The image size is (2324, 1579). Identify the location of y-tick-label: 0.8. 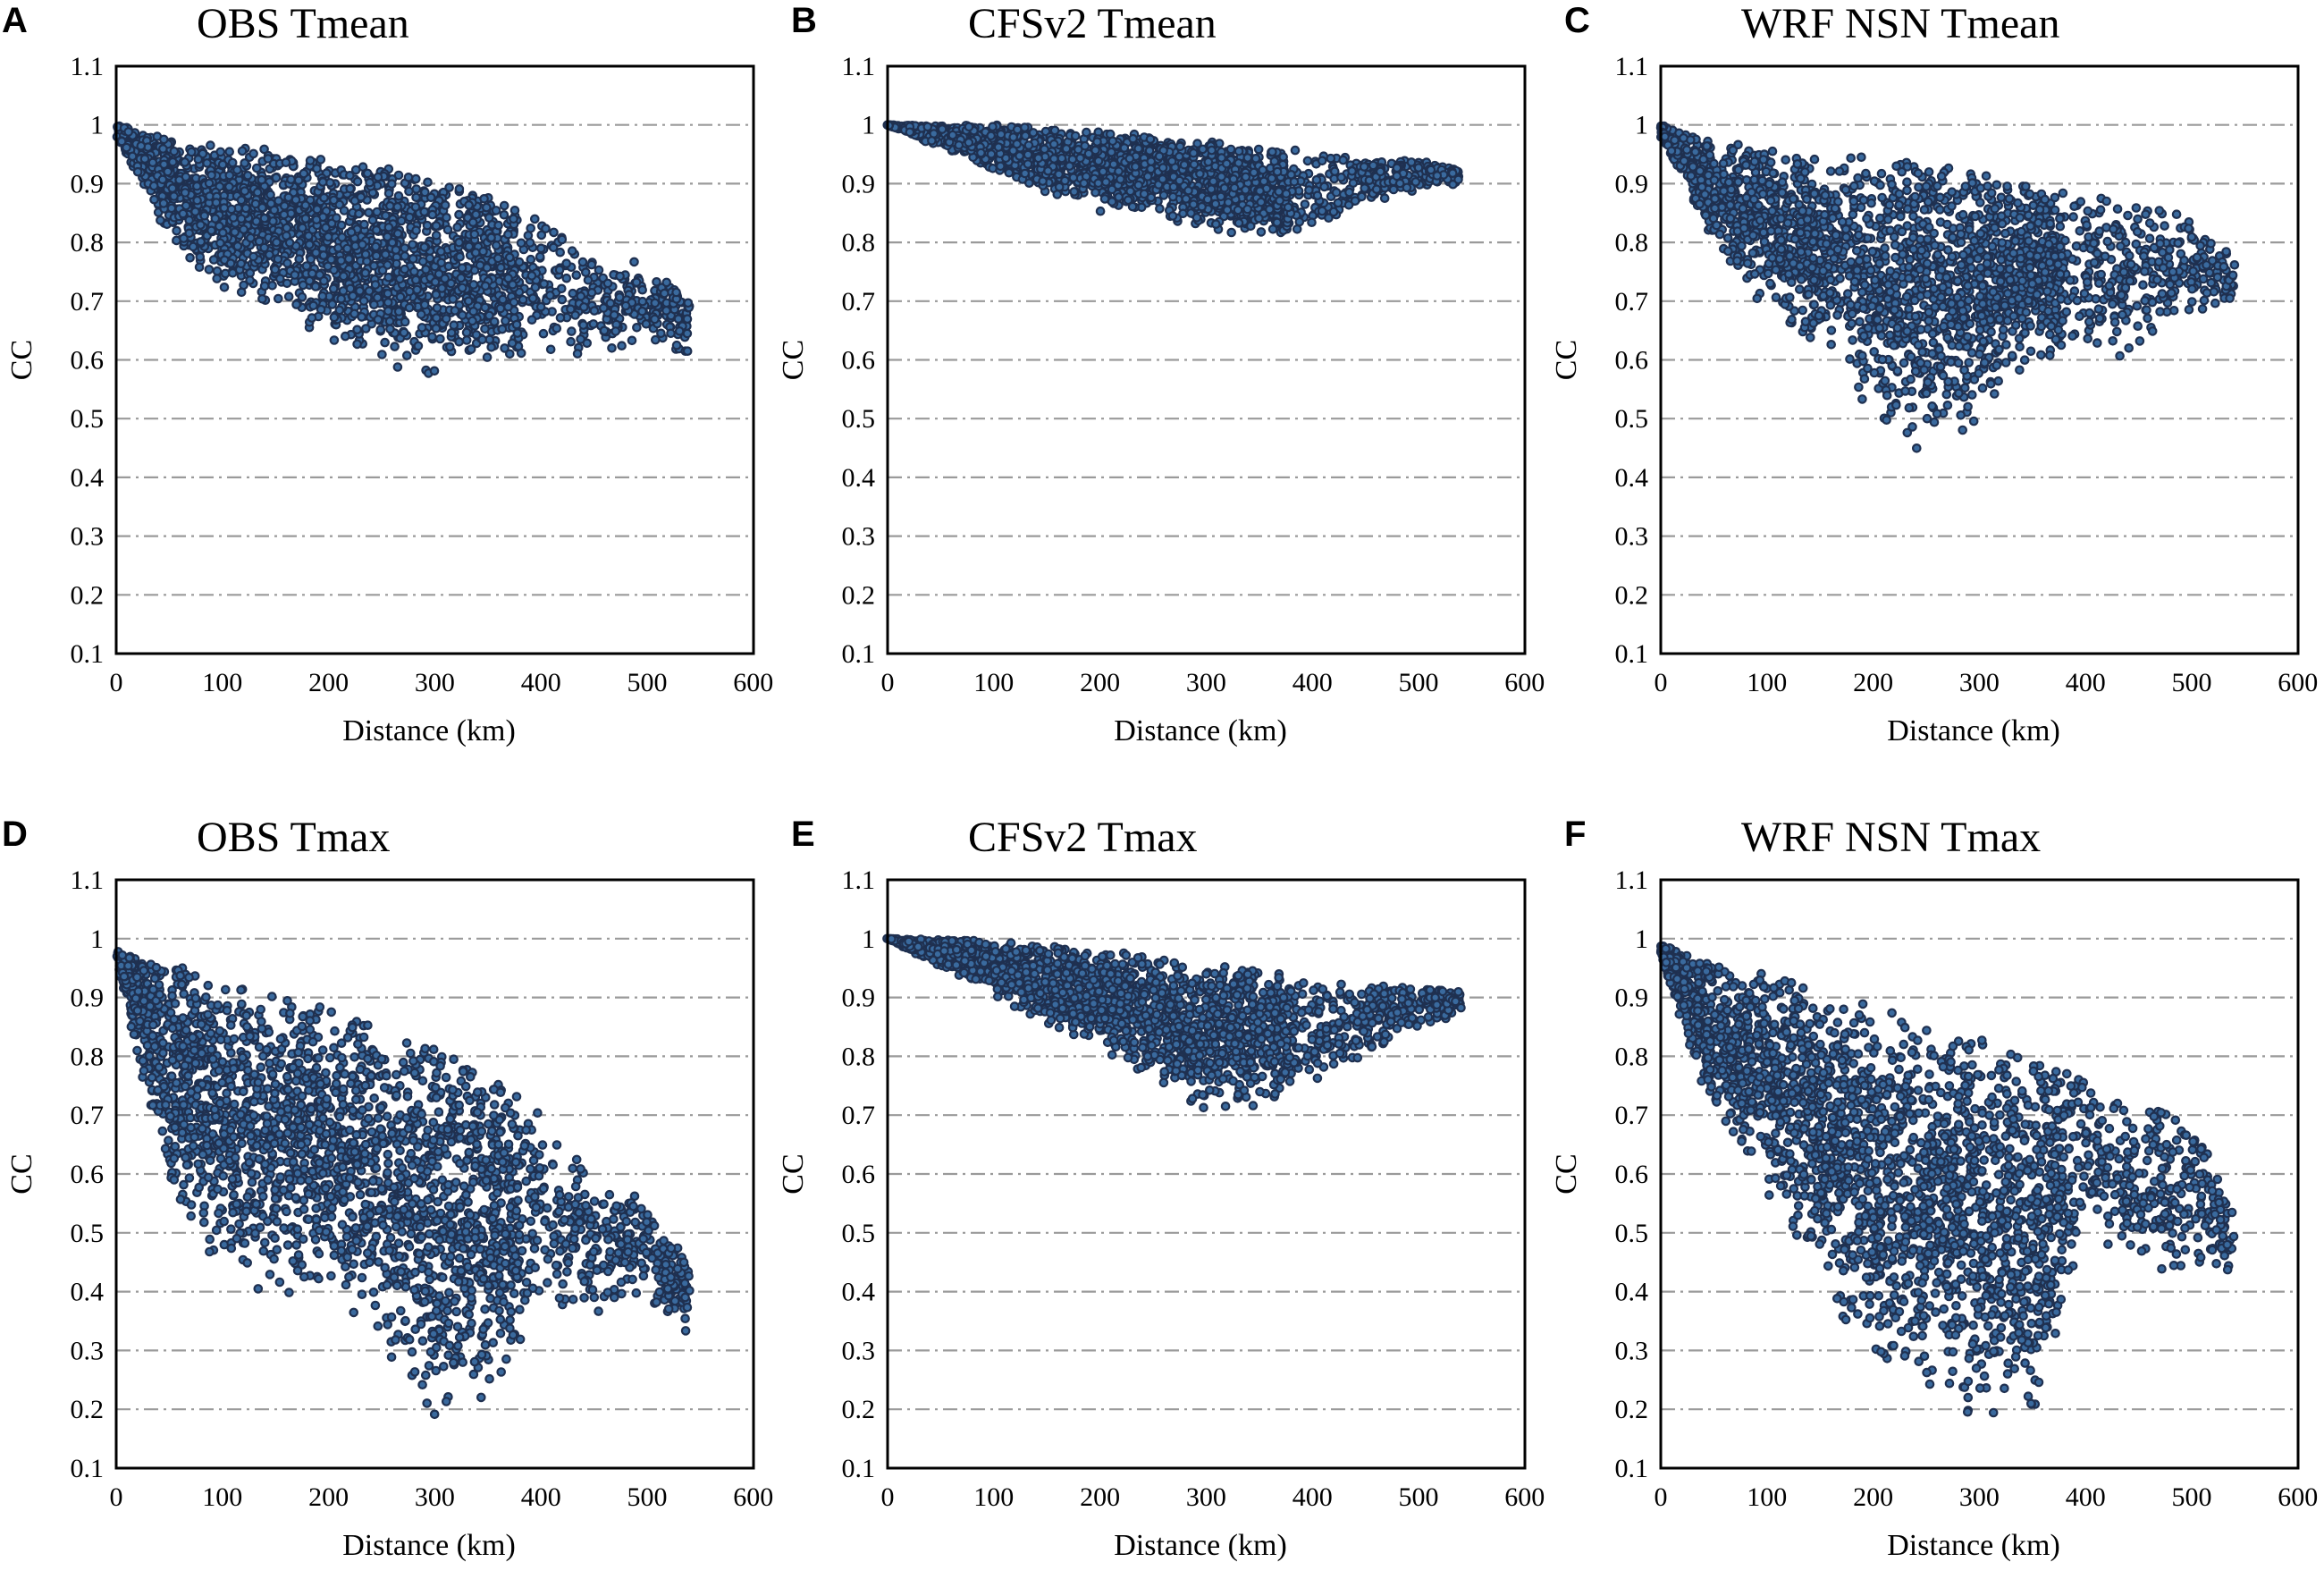
(88, 243).